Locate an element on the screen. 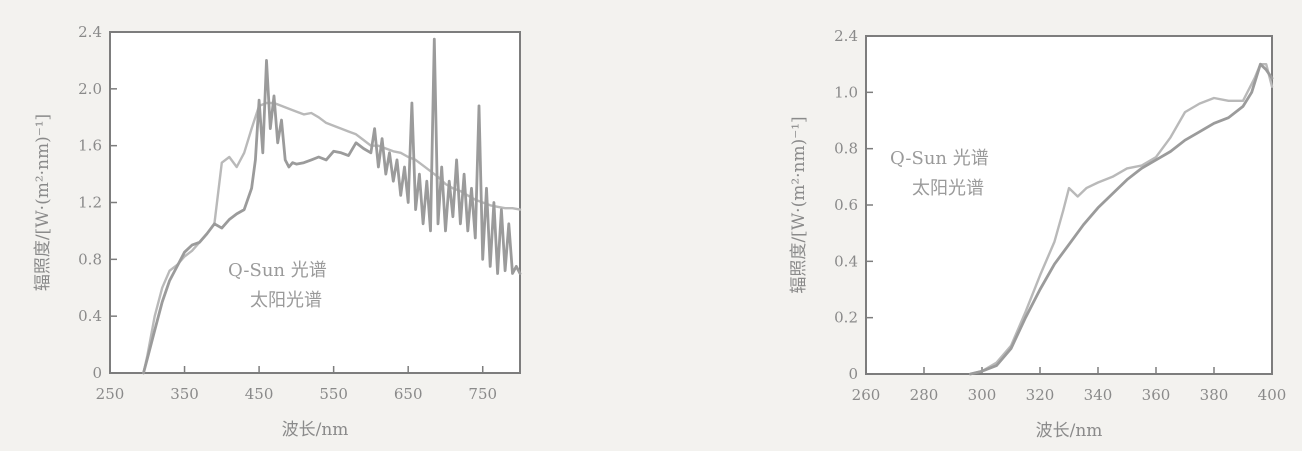 This screenshot has width=1302, height=451. y-tick-label: 0.6 is located at coordinates (846, 205).